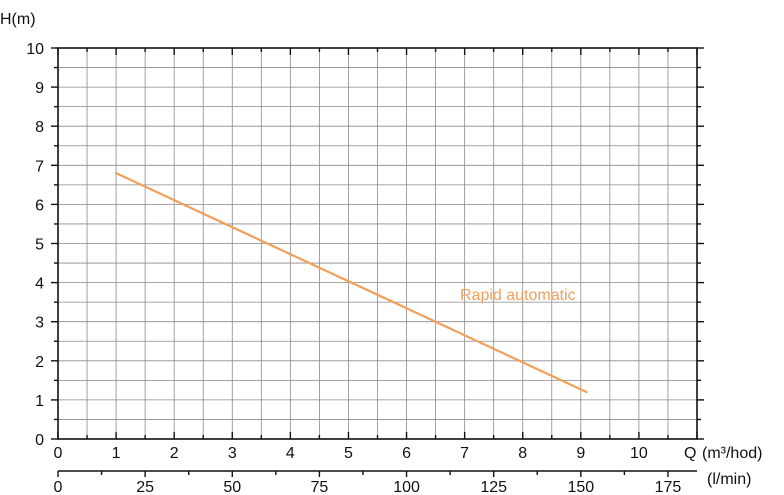  Describe the element at coordinates (464, 453) in the screenshot. I see `x-tick-label: 7` at that location.